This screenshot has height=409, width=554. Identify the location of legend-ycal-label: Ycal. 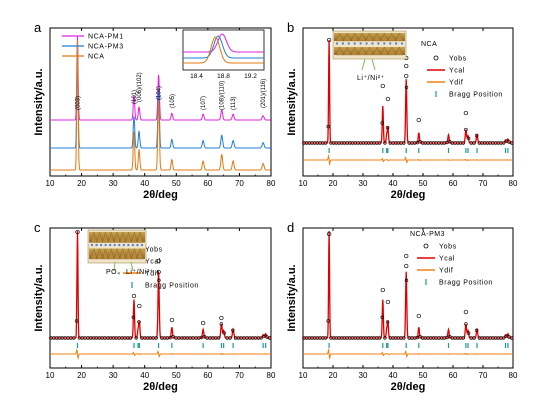
(457, 71).